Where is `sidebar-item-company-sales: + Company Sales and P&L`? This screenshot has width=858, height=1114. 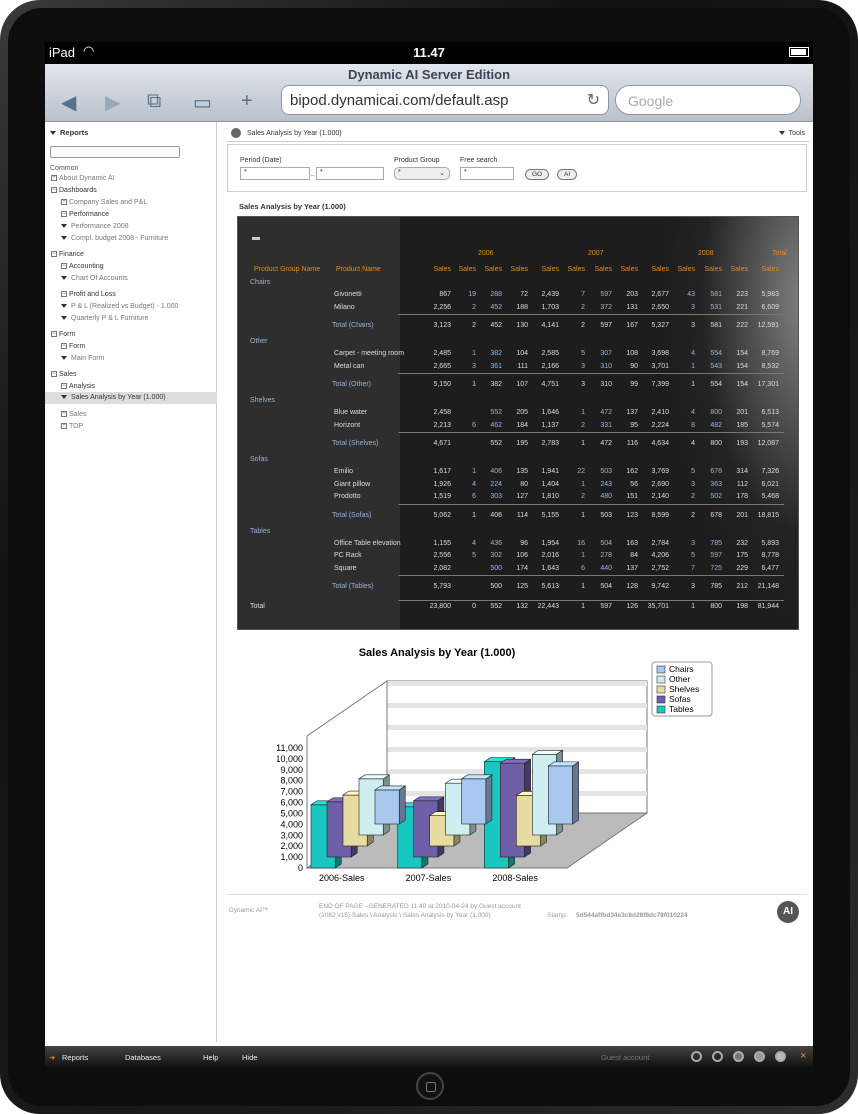 sidebar-item-company-sales: + Company Sales and P&L is located at coordinates (104, 202).